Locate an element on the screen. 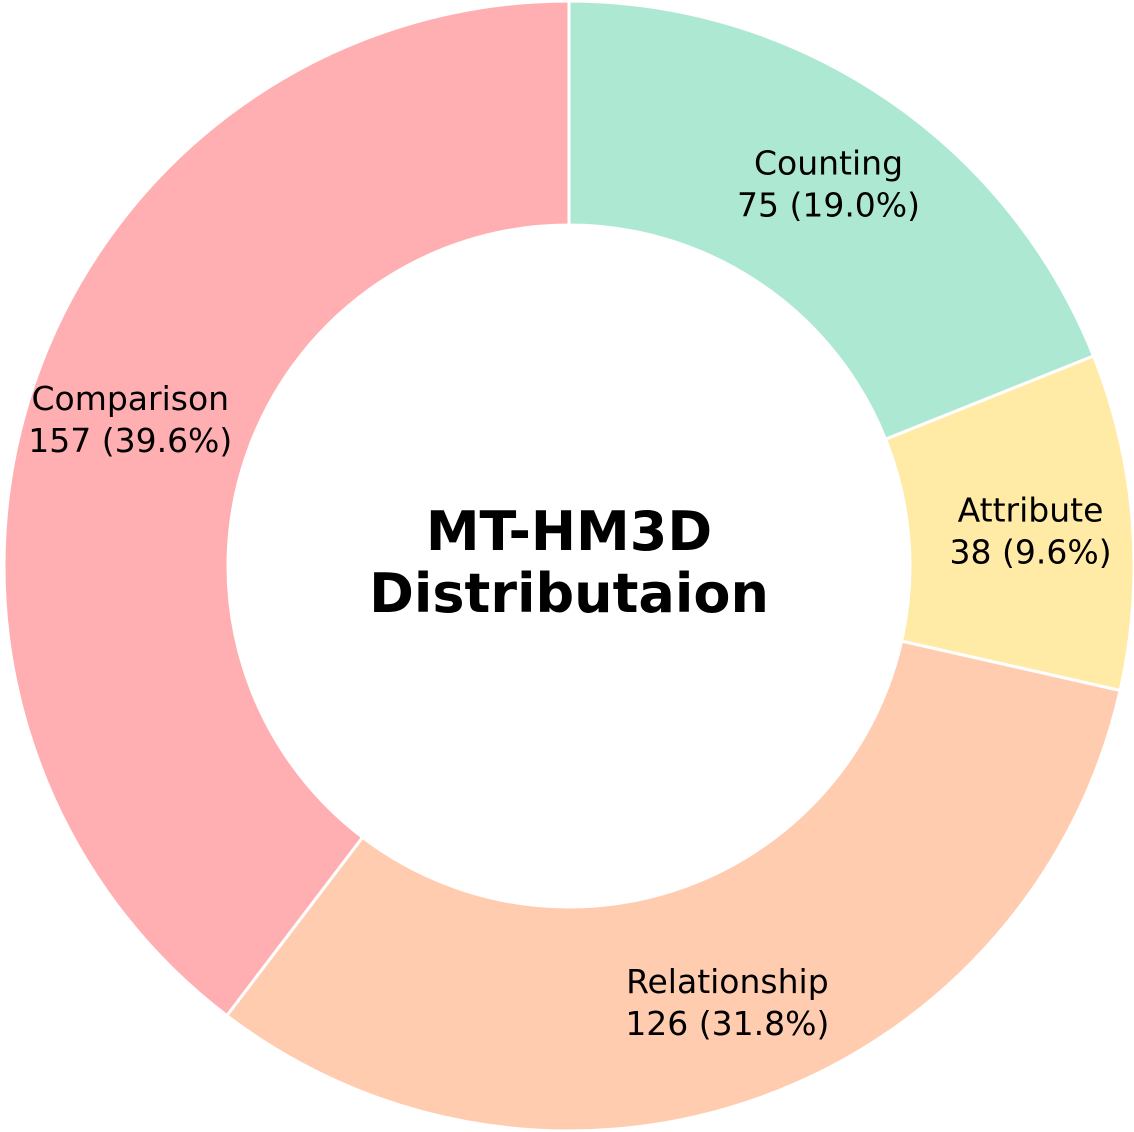 This screenshot has height=1132, width=1134. slice-label-attribute: Attribute is located at coordinates (1031, 509).